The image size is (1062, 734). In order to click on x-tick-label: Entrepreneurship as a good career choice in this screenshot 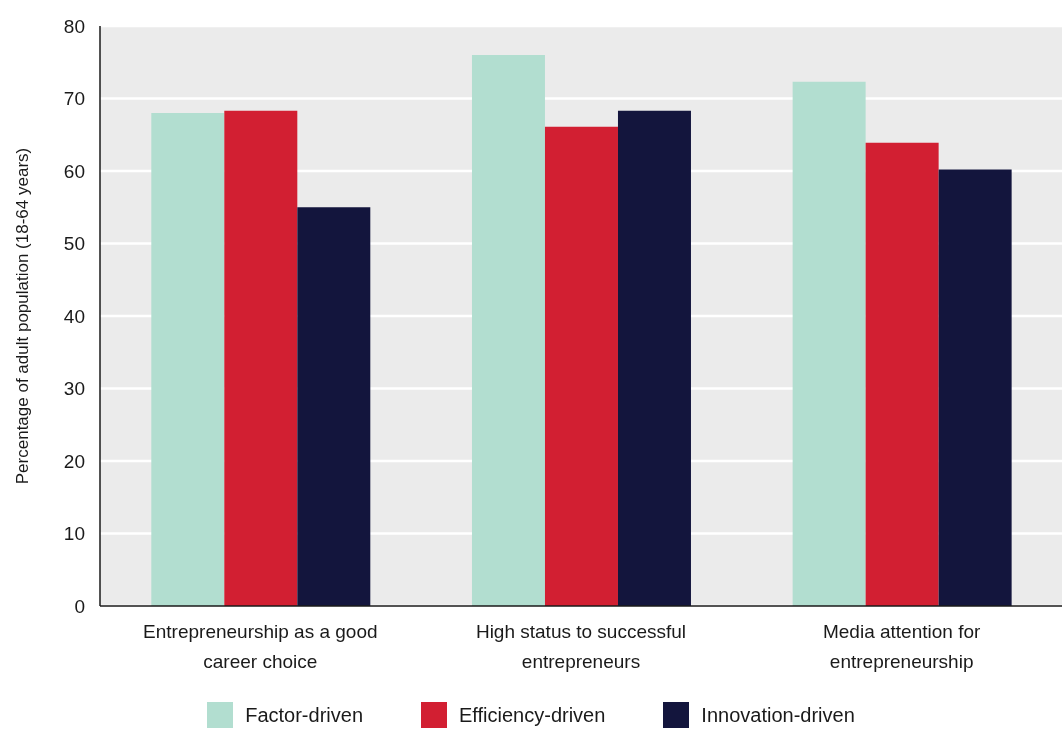, I will do `click(260, 646)`.